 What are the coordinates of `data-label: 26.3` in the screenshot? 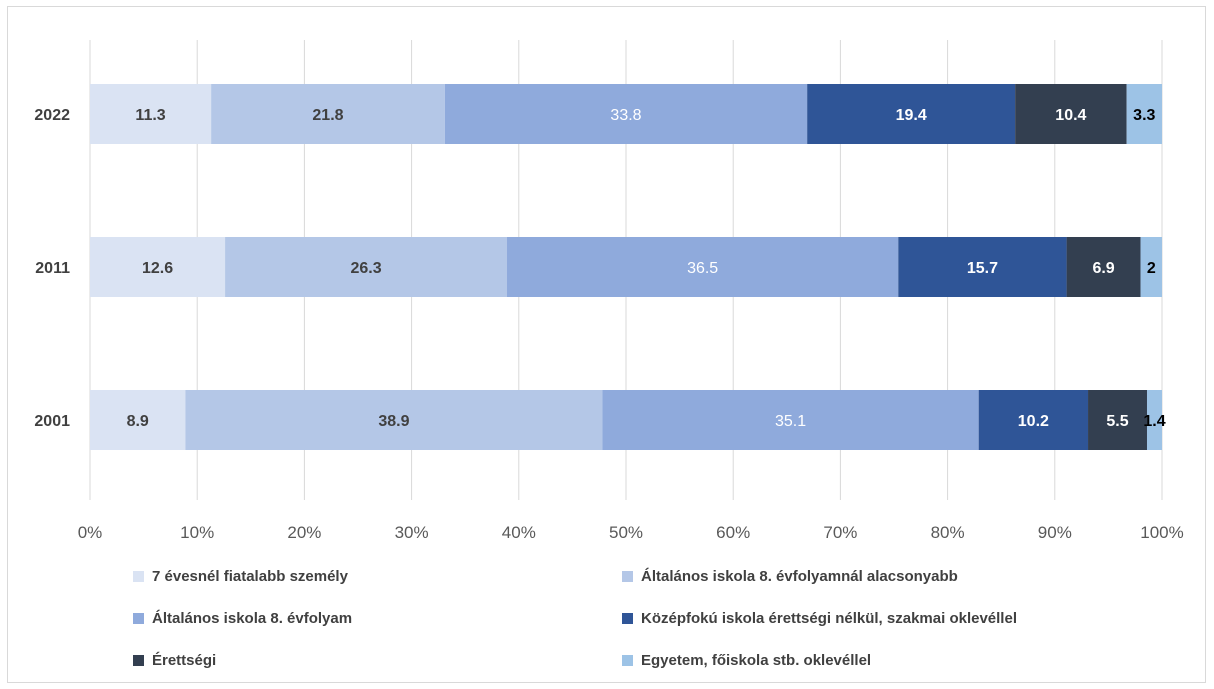 It's located at (365, 268).